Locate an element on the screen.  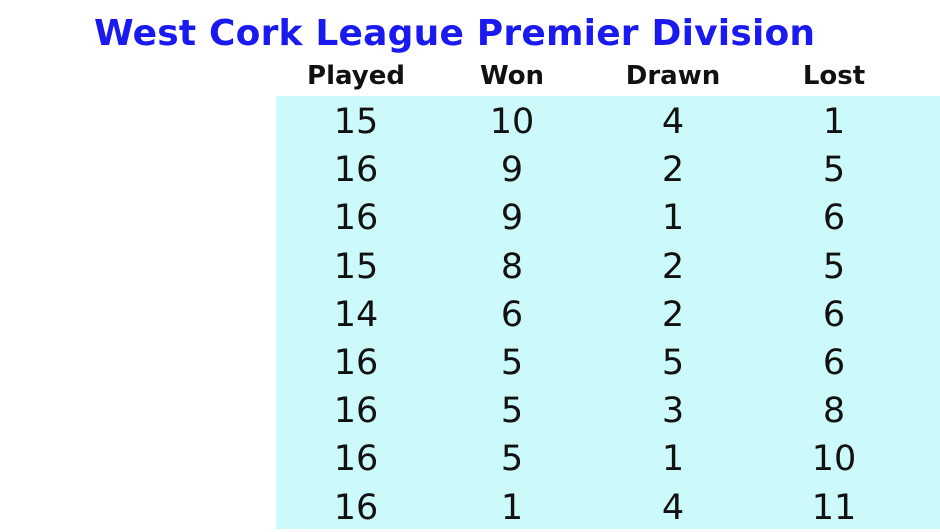
cell-won: 6 is located at coordinates (512, 314).